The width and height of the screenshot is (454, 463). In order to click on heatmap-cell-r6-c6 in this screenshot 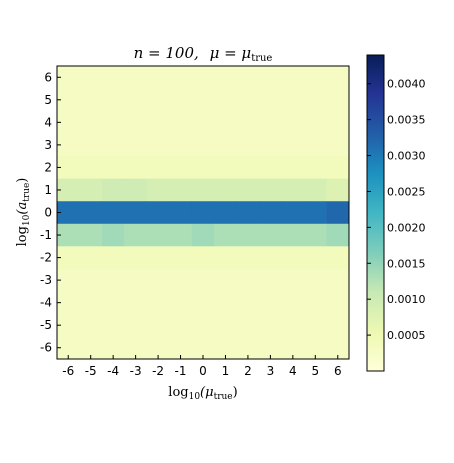, I will do `click(203, 213)`.